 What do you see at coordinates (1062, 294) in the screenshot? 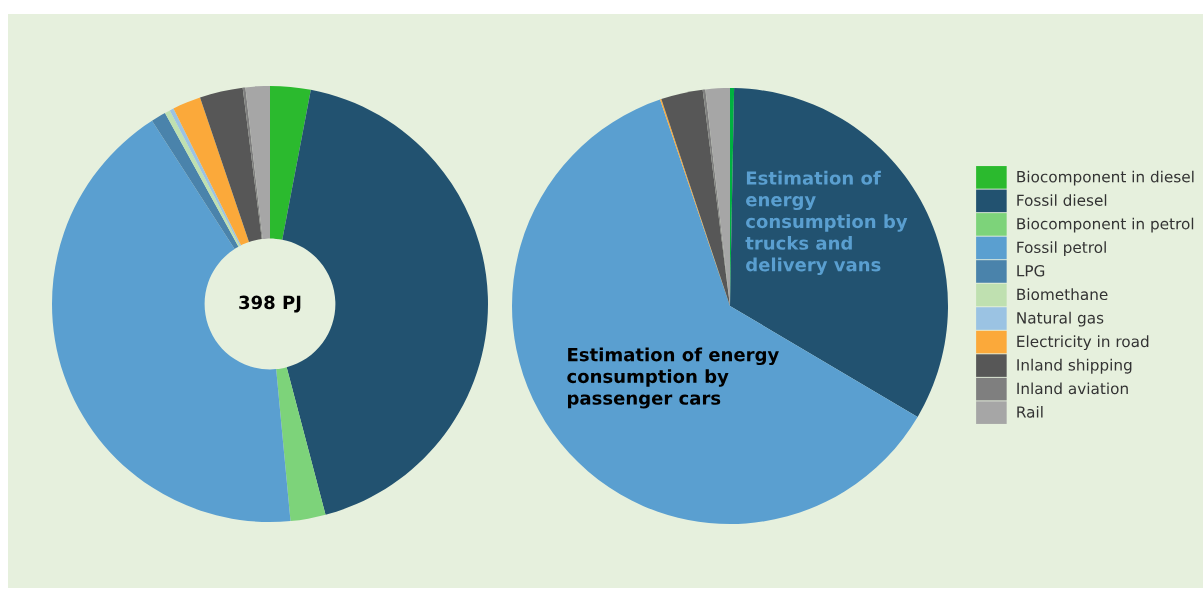
I see `legend-label: Biomethane` at bounding box center [1062, 294].